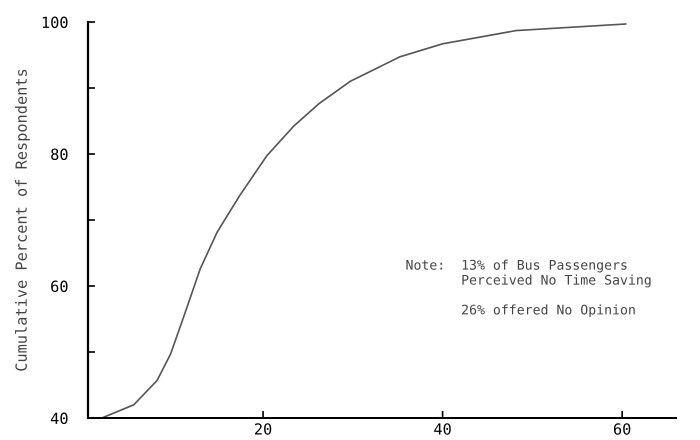 The width and height of the screenshot is (700, 440). I want to click on y-tick-label: 100, so click(55, 22).